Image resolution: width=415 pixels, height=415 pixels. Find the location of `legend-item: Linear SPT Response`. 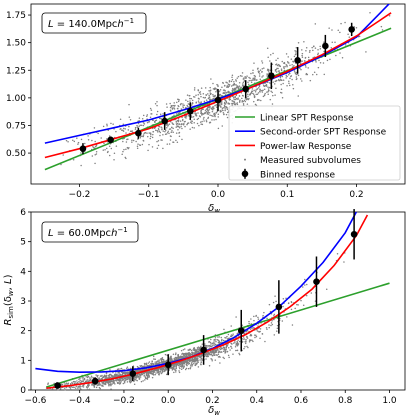

legend-item: Linear SPT Response is located at coordinates (294, 119).